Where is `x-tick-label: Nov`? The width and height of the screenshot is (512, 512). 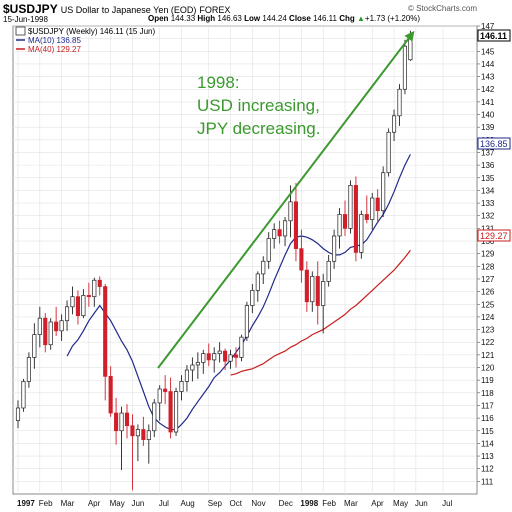
x-tick-label: Nov is located at coordinates (258, 503).